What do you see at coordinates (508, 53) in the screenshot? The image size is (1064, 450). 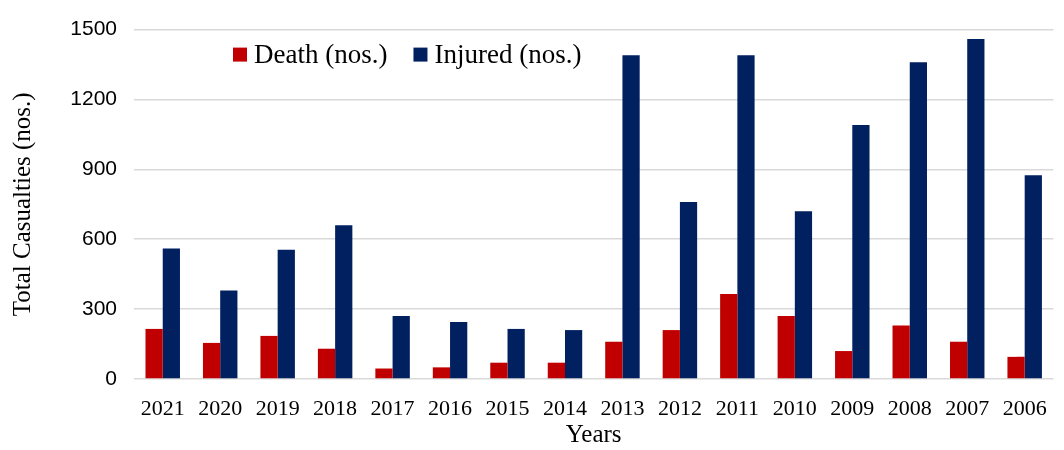 I see `legend-label: Injured (nos.)` at bounding box center [508, 53].